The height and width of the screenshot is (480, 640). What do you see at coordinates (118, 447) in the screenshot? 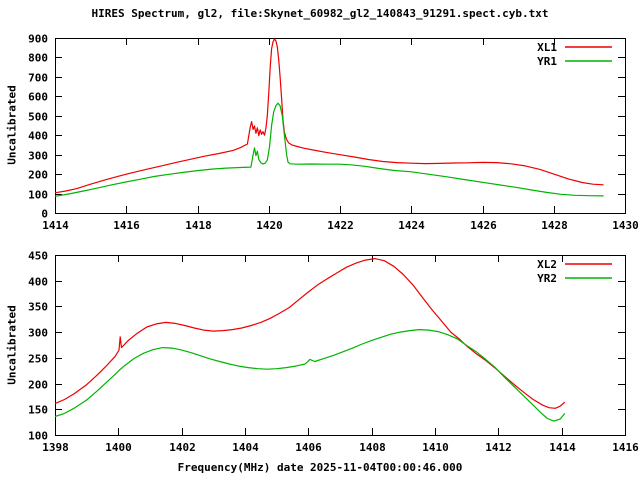
I see `x-tick-label: 1400` at bounding box center [118, 447].